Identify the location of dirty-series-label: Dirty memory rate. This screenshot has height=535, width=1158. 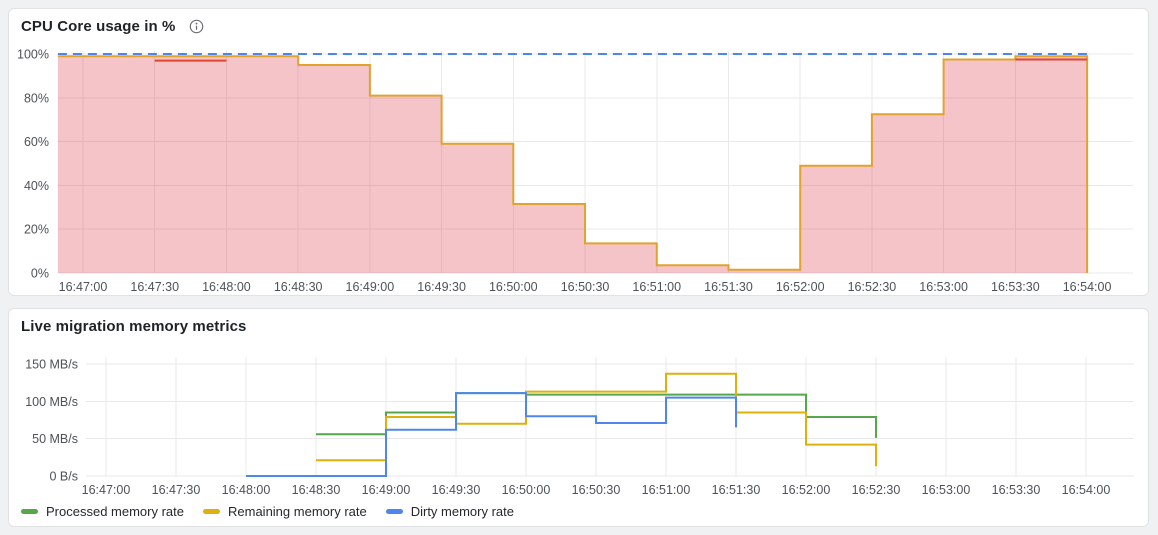
(462, 511).